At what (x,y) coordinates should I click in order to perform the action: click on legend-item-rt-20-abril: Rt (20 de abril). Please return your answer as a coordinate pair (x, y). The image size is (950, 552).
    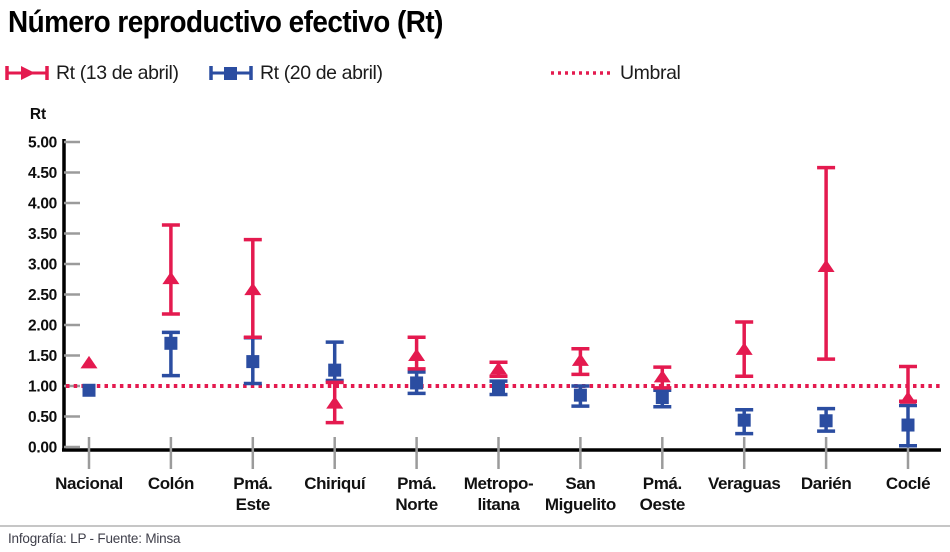
    Looking at the image, I should click on (295, 73).